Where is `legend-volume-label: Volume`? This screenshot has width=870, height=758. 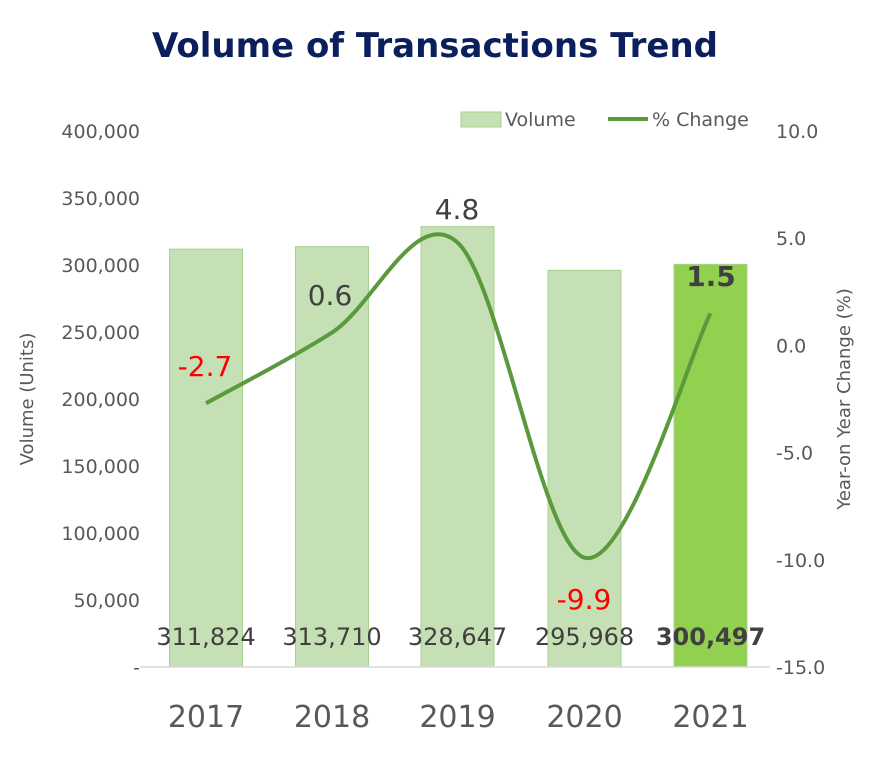 legend-volume-label: Volume is located at coordinates (540, 120).